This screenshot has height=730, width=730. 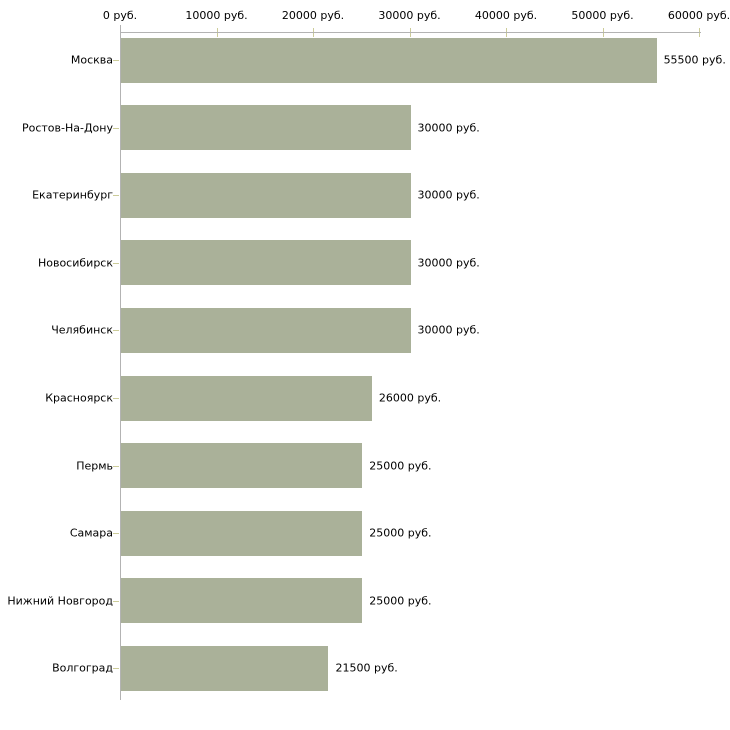 What do you see at coordinates (506, 15) in the screenshot?
I see `x-axis-tick-label: 40000 руб.` at bounding box center [506, 15].